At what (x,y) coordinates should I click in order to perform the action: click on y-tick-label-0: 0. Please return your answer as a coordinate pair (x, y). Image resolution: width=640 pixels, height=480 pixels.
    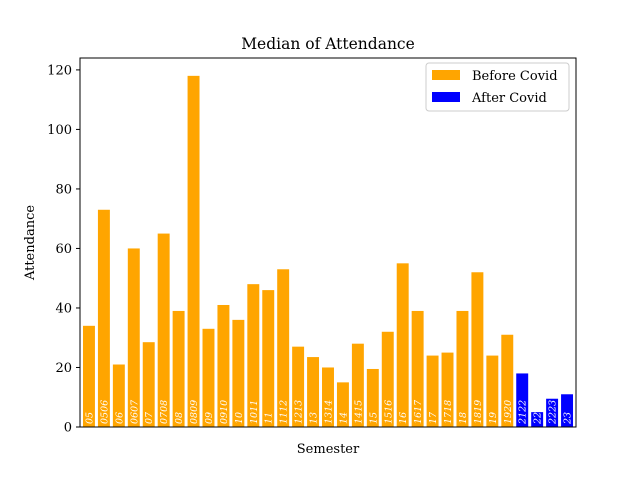
    Looking at the image, I should click on (68, 428).